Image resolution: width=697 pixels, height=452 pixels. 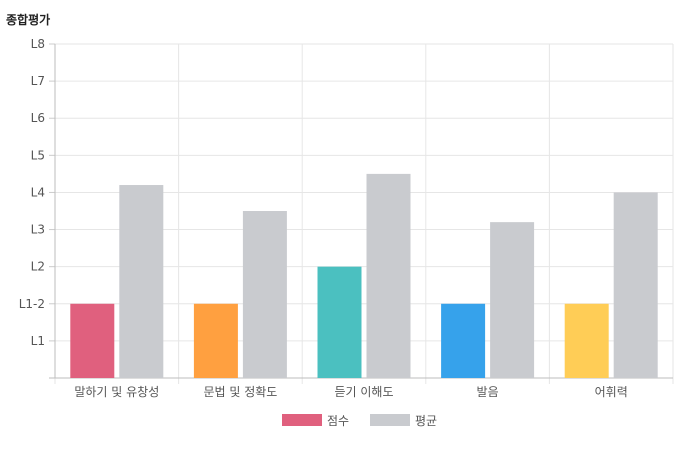 What do you see at coordinates (38, 230) in the screenshot?
I see `y-tick-label: L3` at bounding box center [38, 230].